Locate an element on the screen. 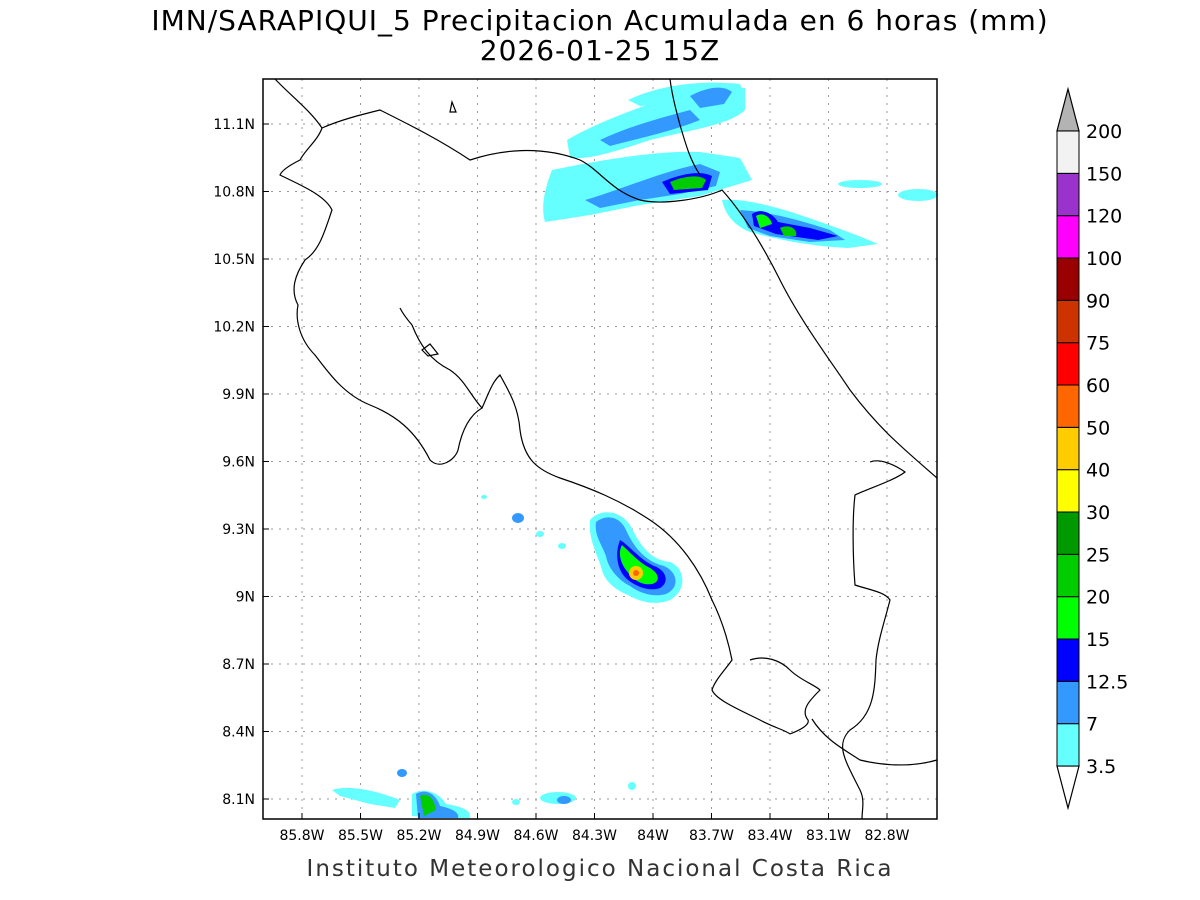 The width and height of the screenshot is (1200, 900). precipitation-colorbar: 3.5 7 12.5 15 20 25 30 40 50 60 75 90 100 120 150 200 is located at coordinates (1092, 448).